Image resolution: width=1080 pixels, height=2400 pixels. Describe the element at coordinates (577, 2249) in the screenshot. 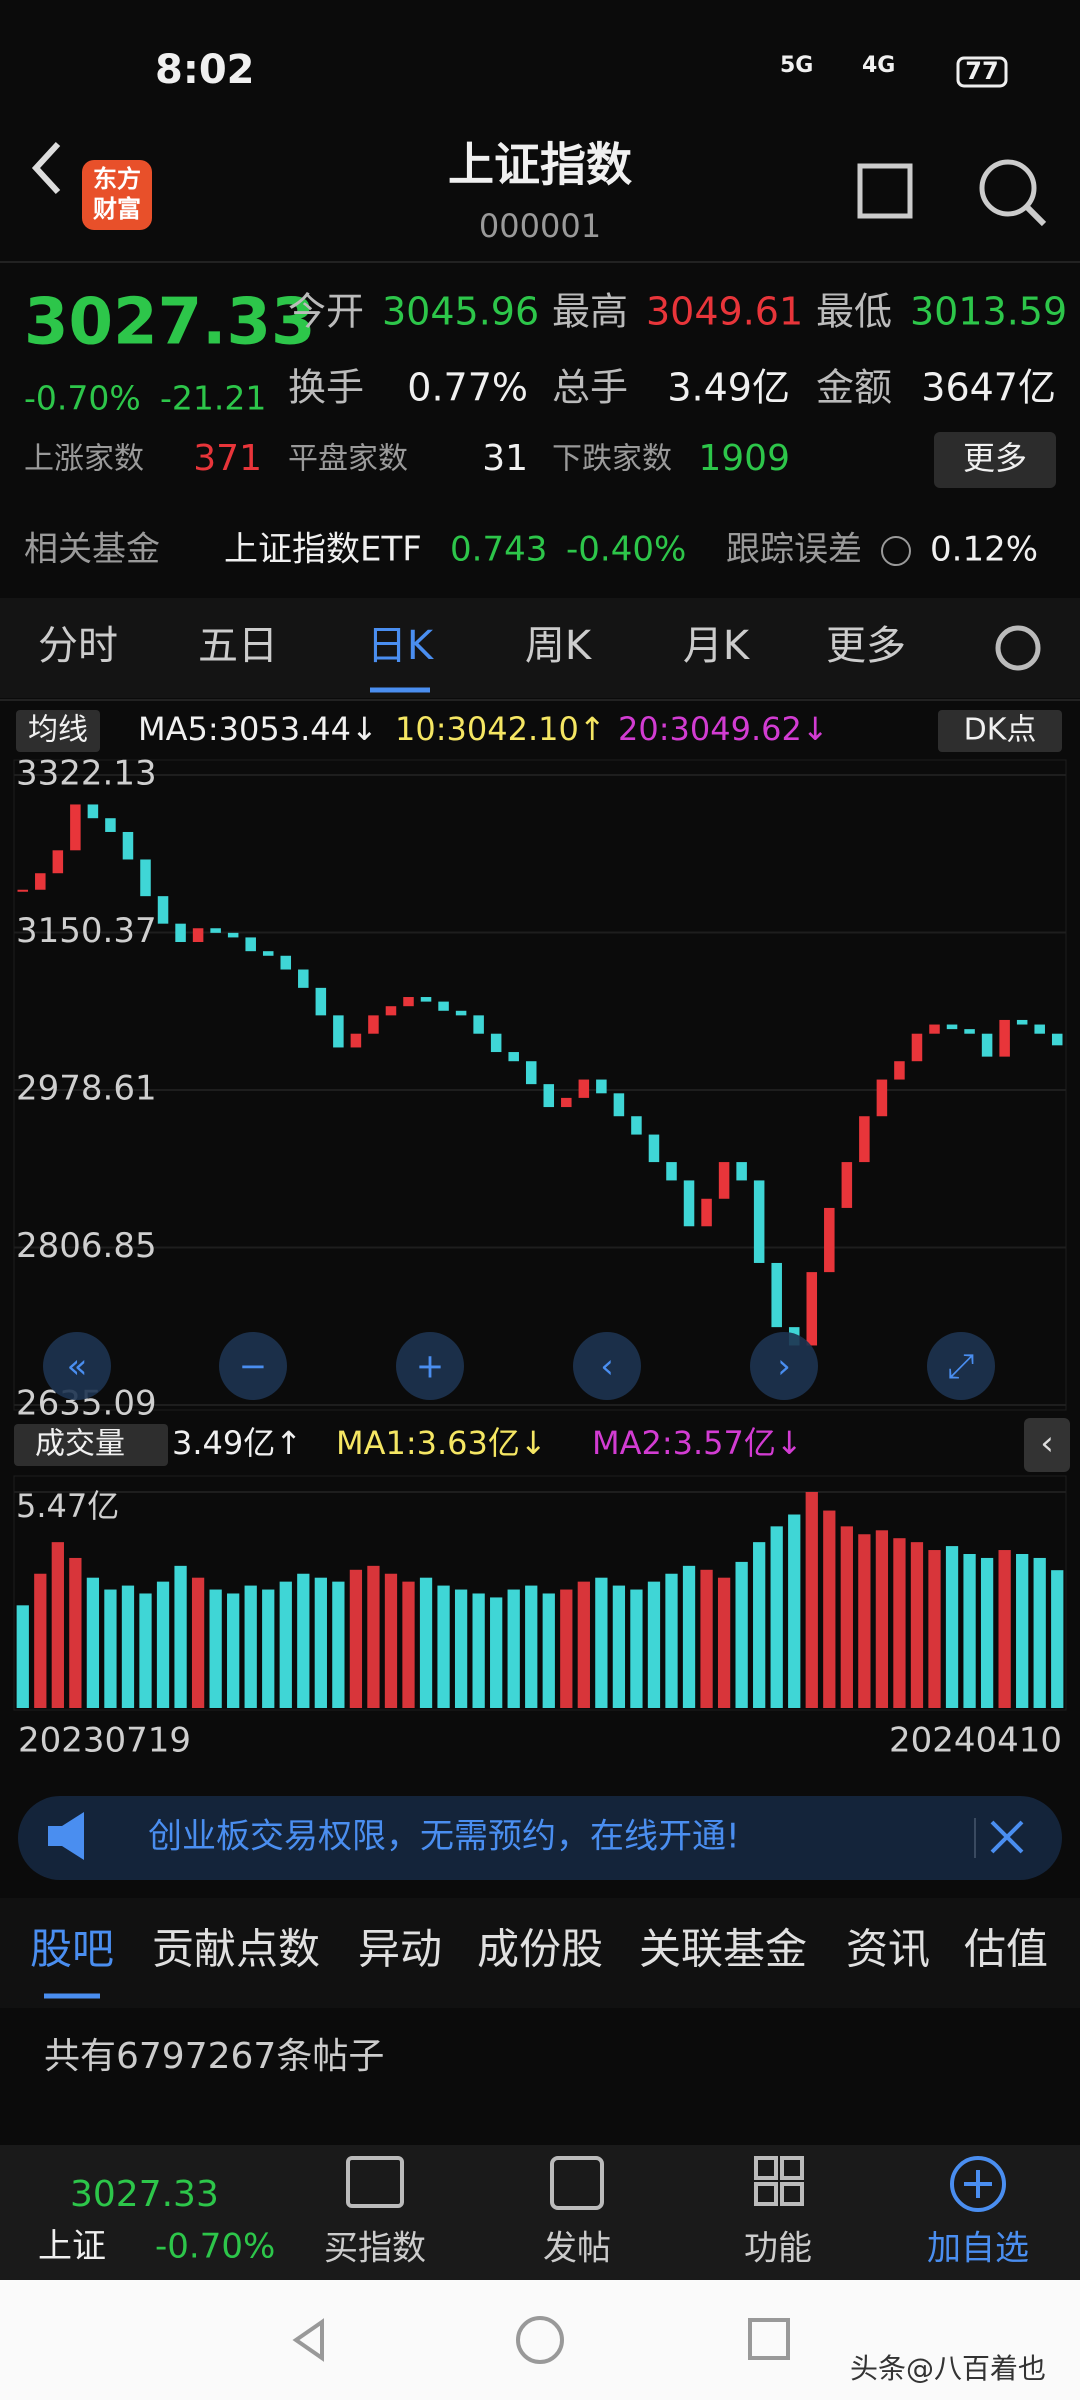

I see `nav-item: 发帖` at that location.